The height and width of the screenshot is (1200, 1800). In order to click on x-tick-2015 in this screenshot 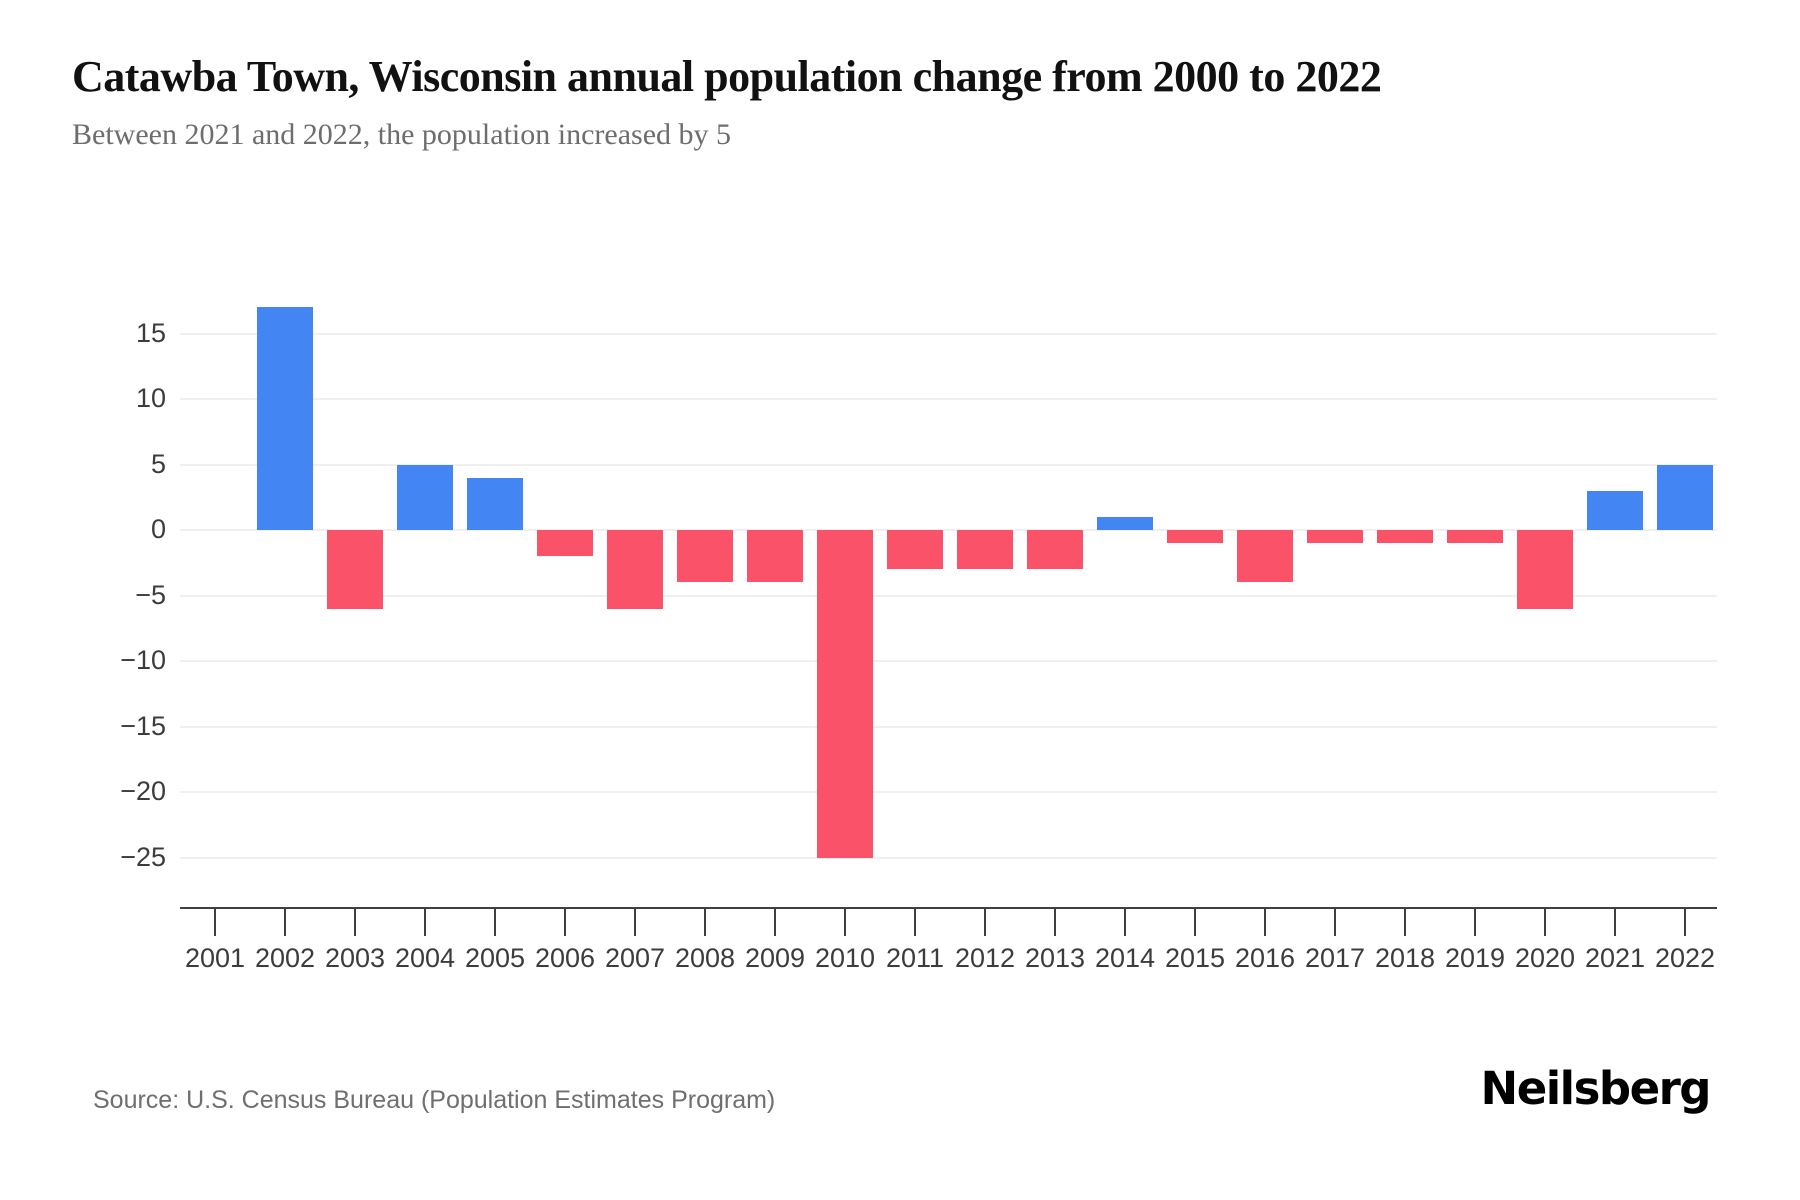, I will do `click(1195, 922)`.